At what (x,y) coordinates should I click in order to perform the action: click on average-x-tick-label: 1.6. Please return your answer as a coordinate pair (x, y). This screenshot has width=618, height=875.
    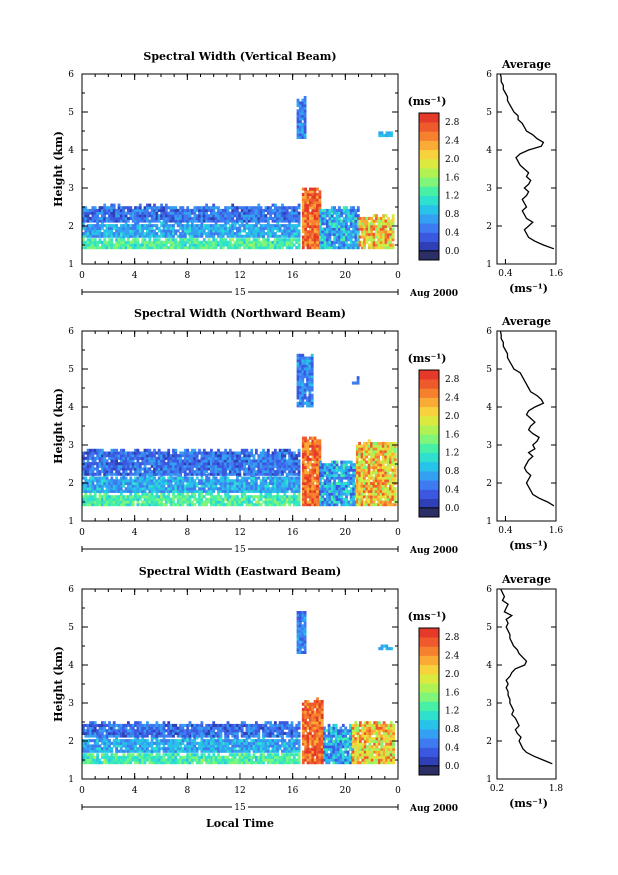
    Looking at the image, I should click on (556, 274).